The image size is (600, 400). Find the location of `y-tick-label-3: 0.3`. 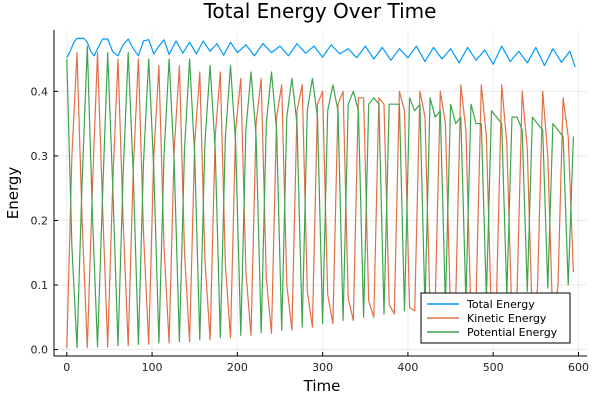

y-tick-label-3: 0.3 is located at coordinates (40, 156).